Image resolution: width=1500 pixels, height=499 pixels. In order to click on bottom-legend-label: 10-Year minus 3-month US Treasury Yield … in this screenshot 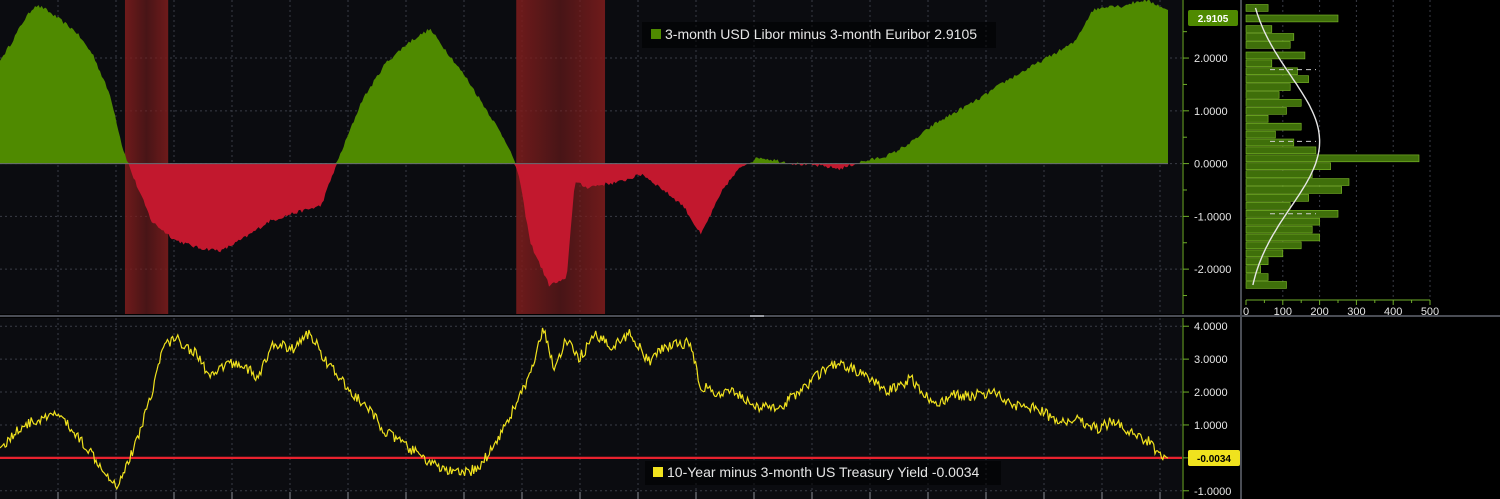, I will do `click(823, 472)`.